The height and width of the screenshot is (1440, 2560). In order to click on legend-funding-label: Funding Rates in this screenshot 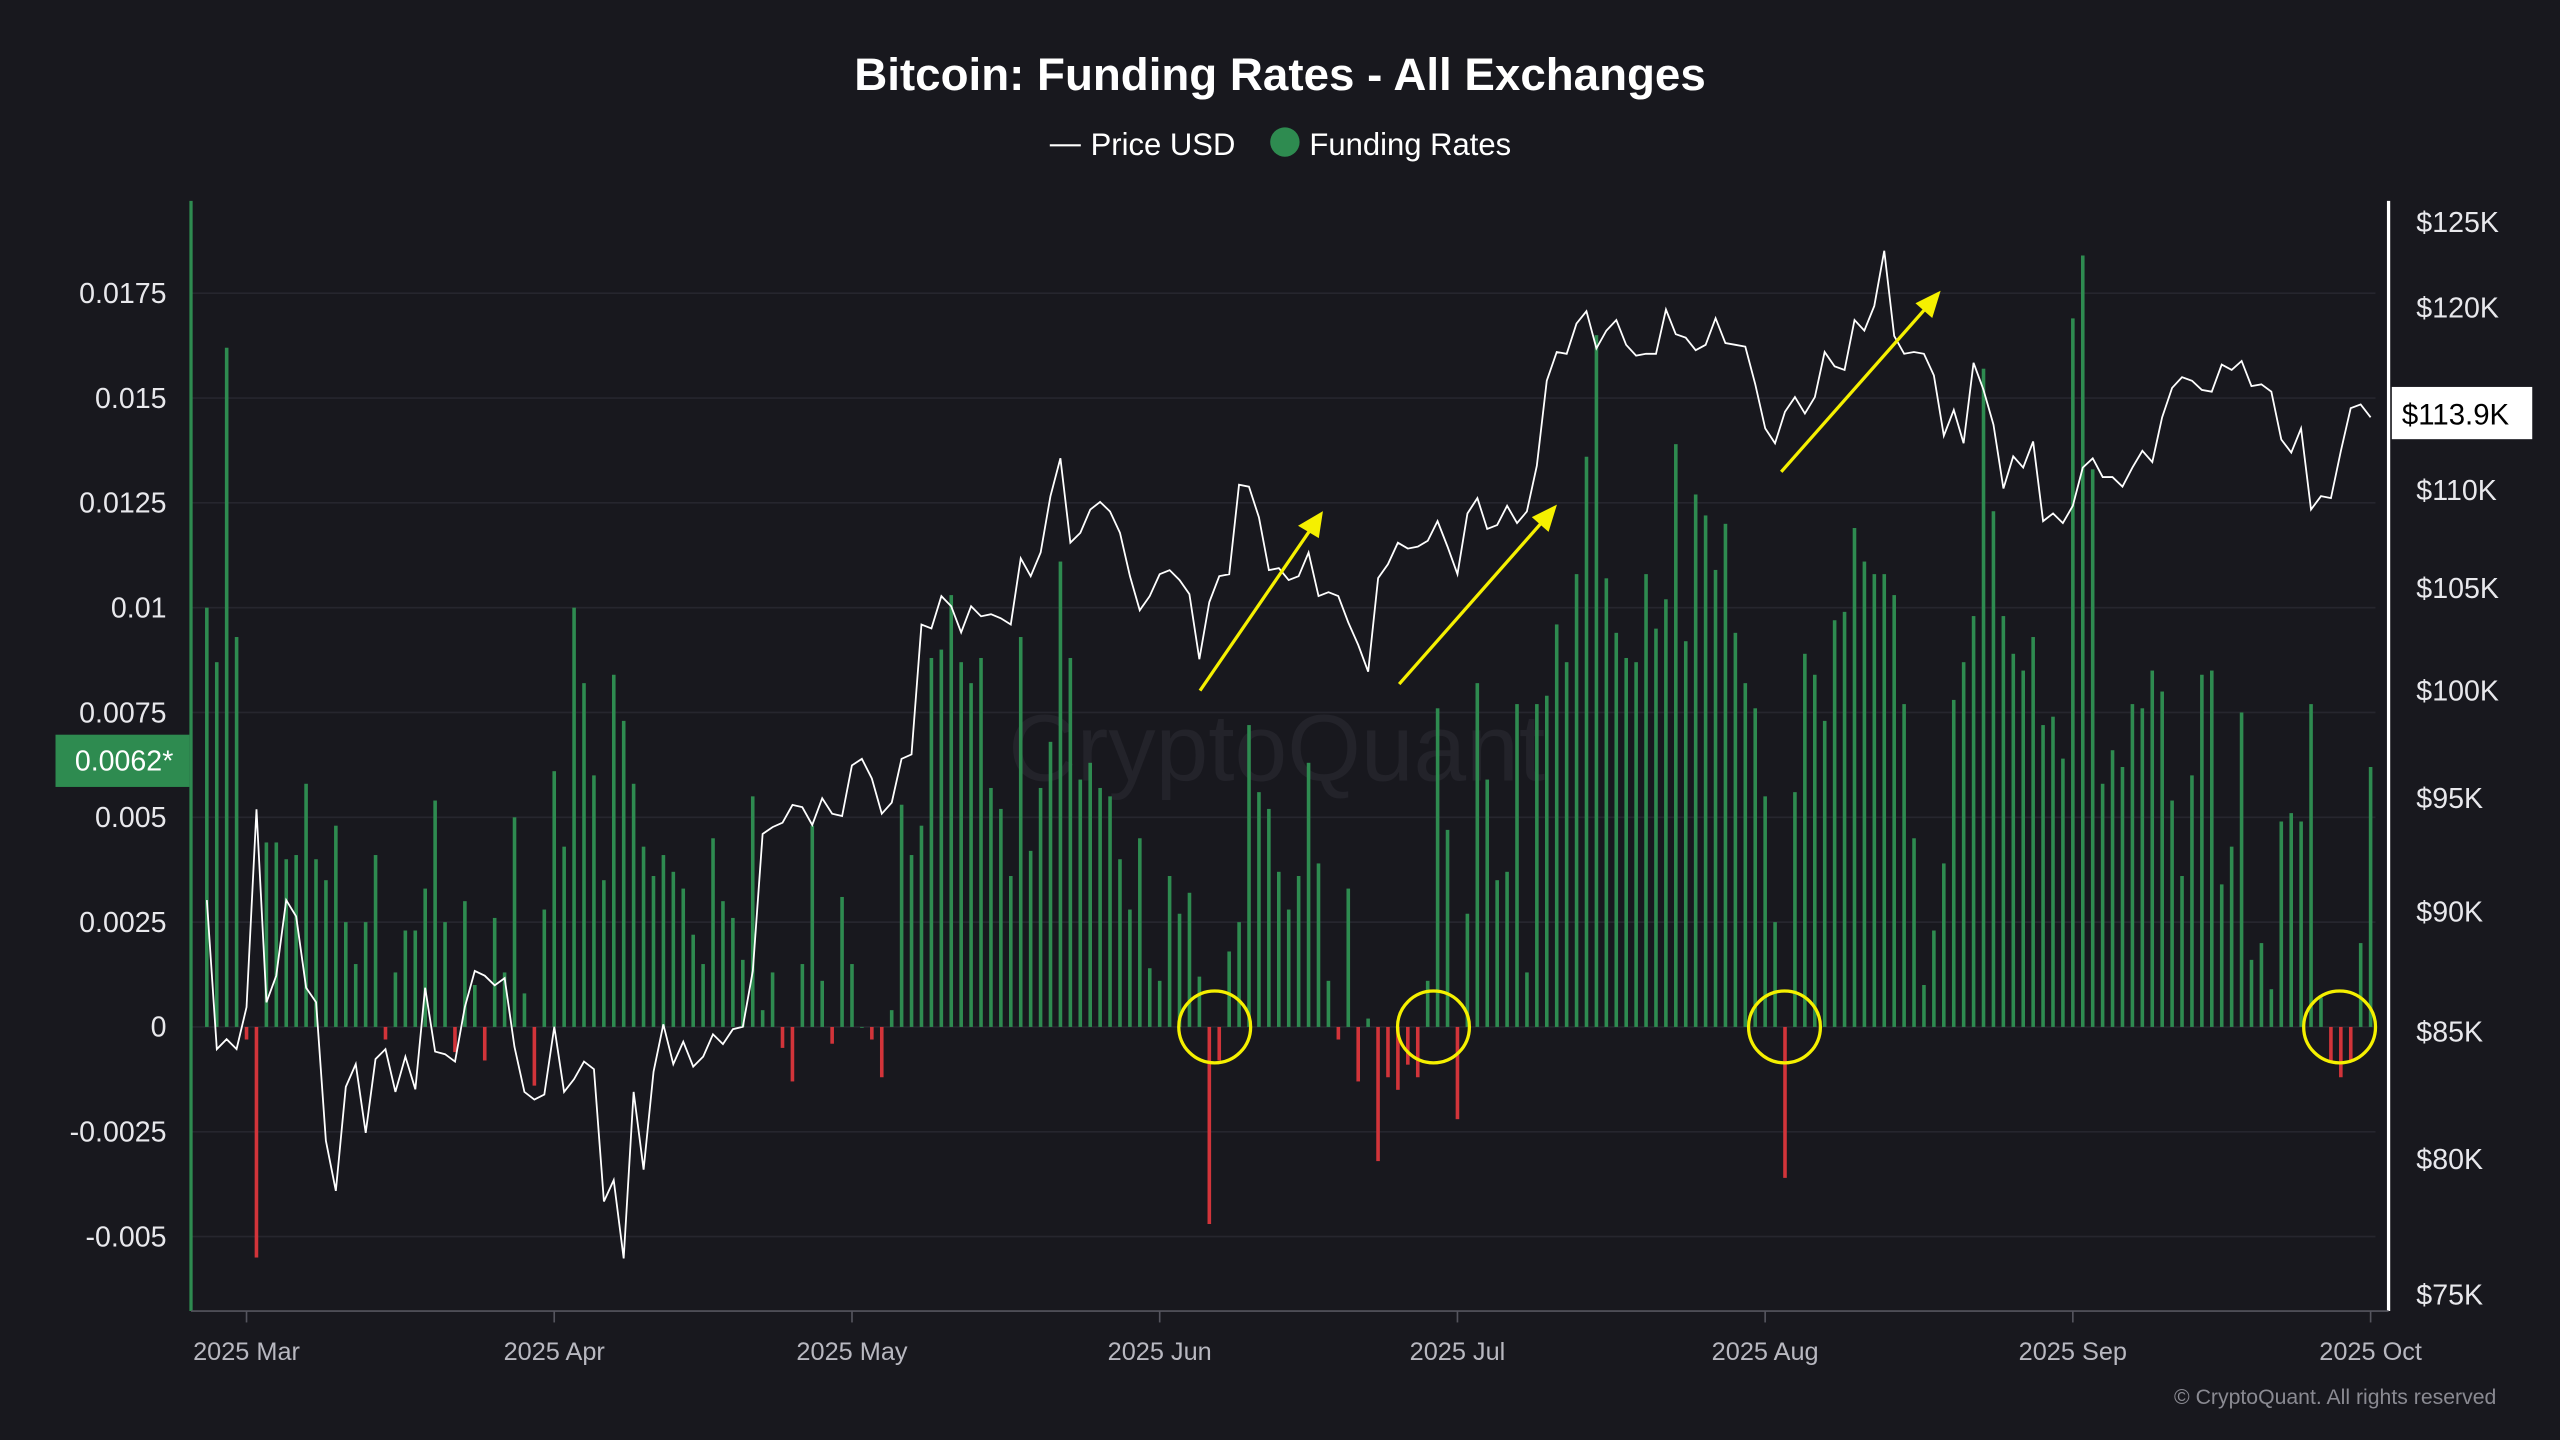, I will do `click(1410, 144)`.